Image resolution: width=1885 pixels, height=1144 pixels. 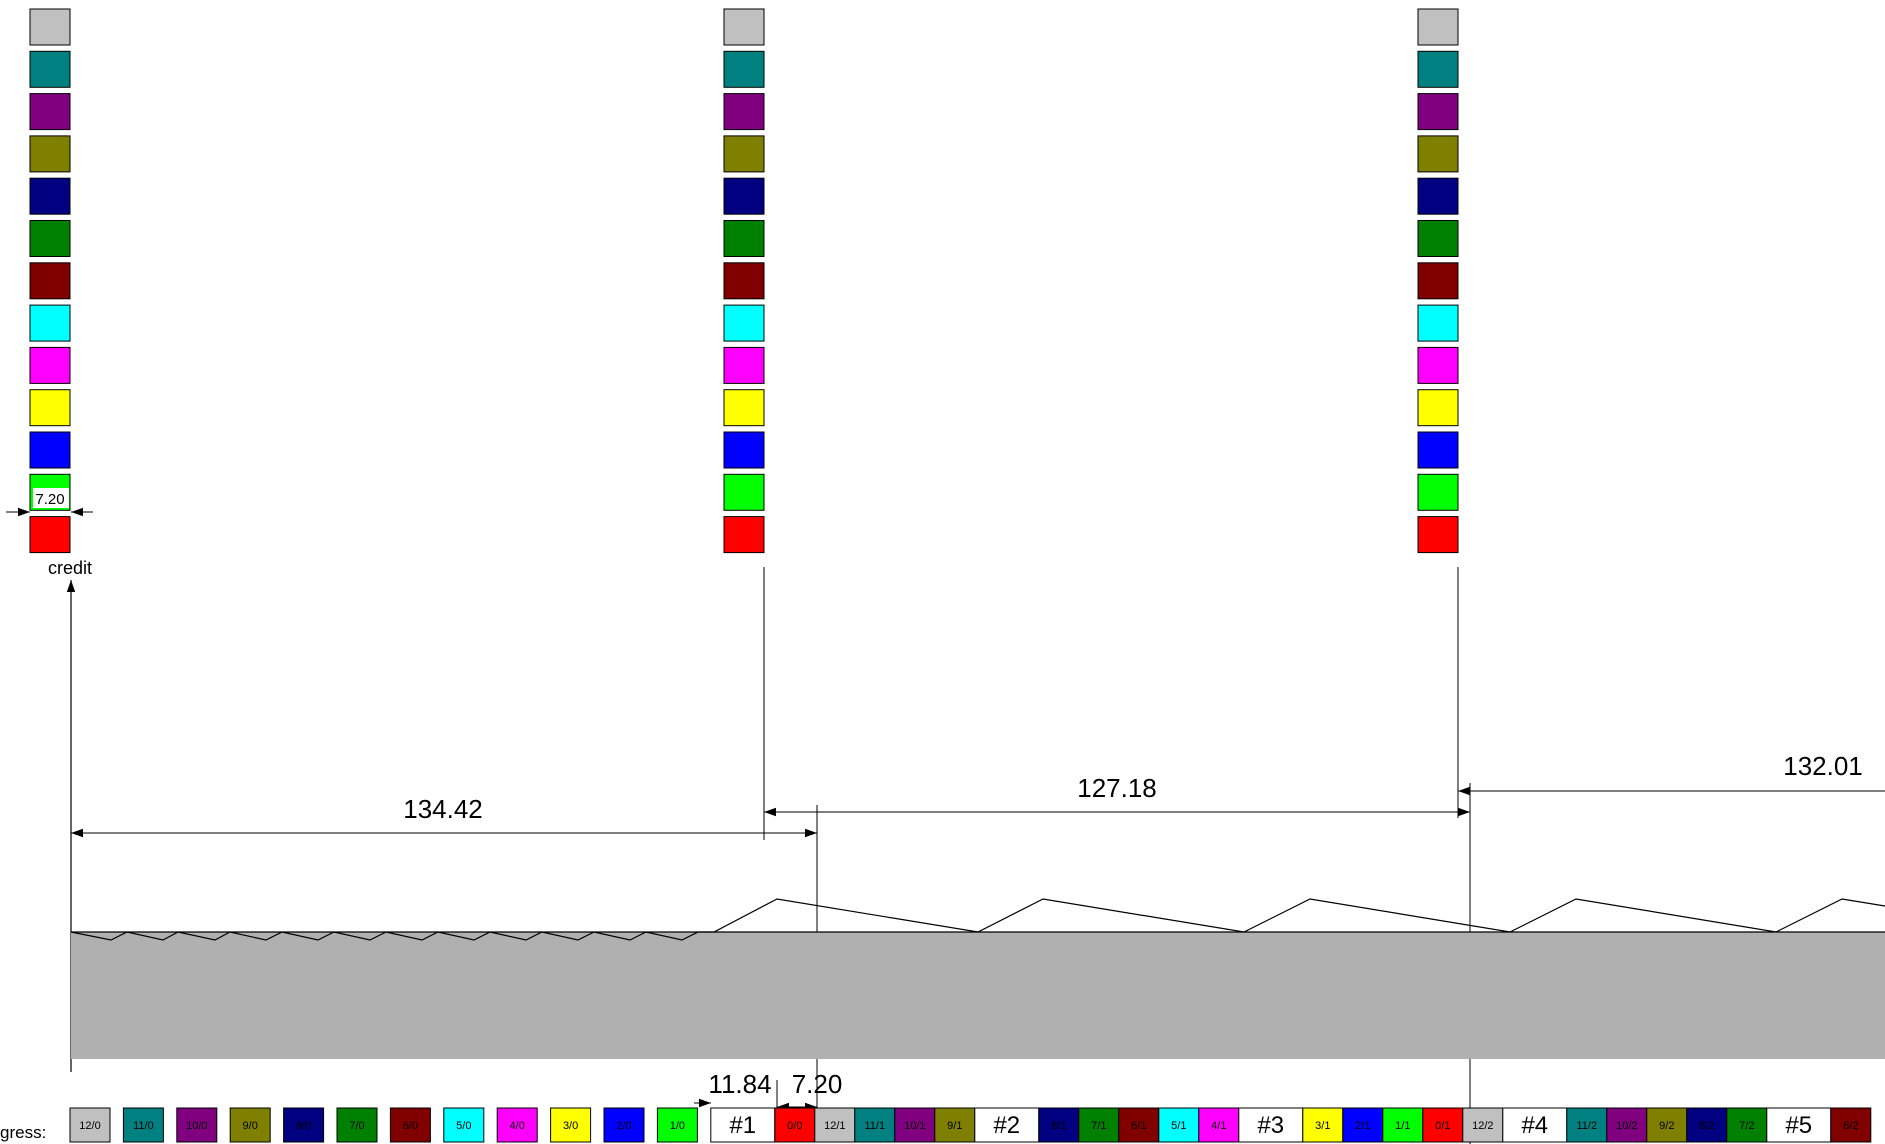 I want to click on credit-label: credit, so click(x=70, y=568).